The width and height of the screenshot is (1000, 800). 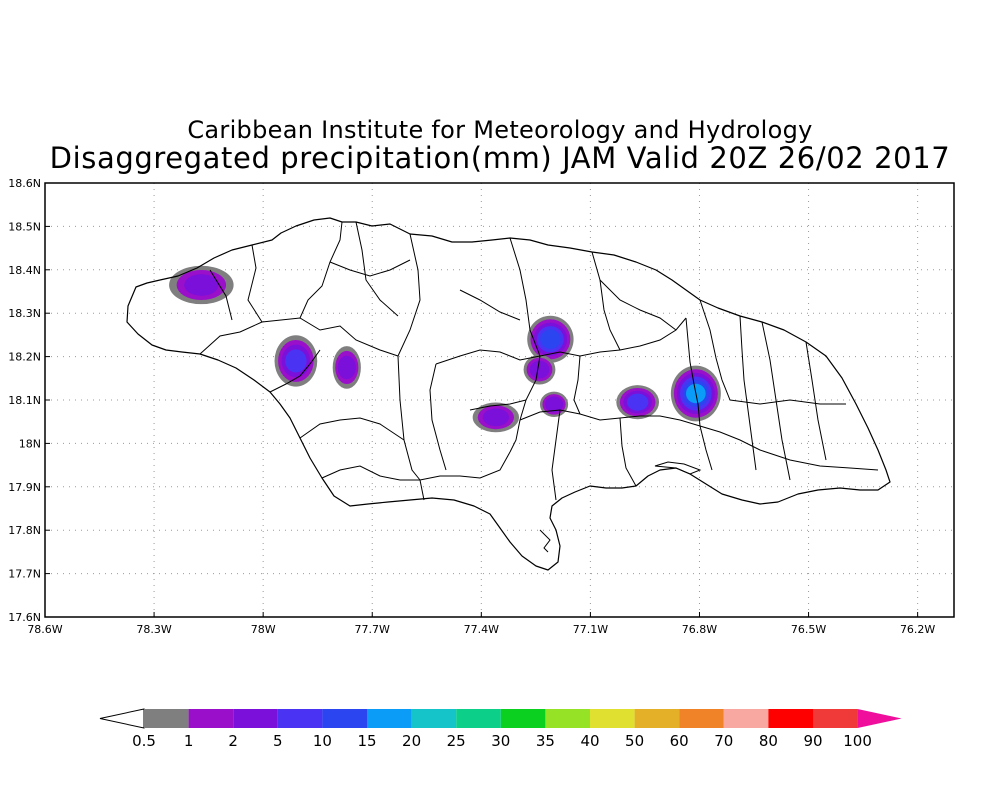 I want to click on colorbar-label: 5, so click(x=278, y=741).